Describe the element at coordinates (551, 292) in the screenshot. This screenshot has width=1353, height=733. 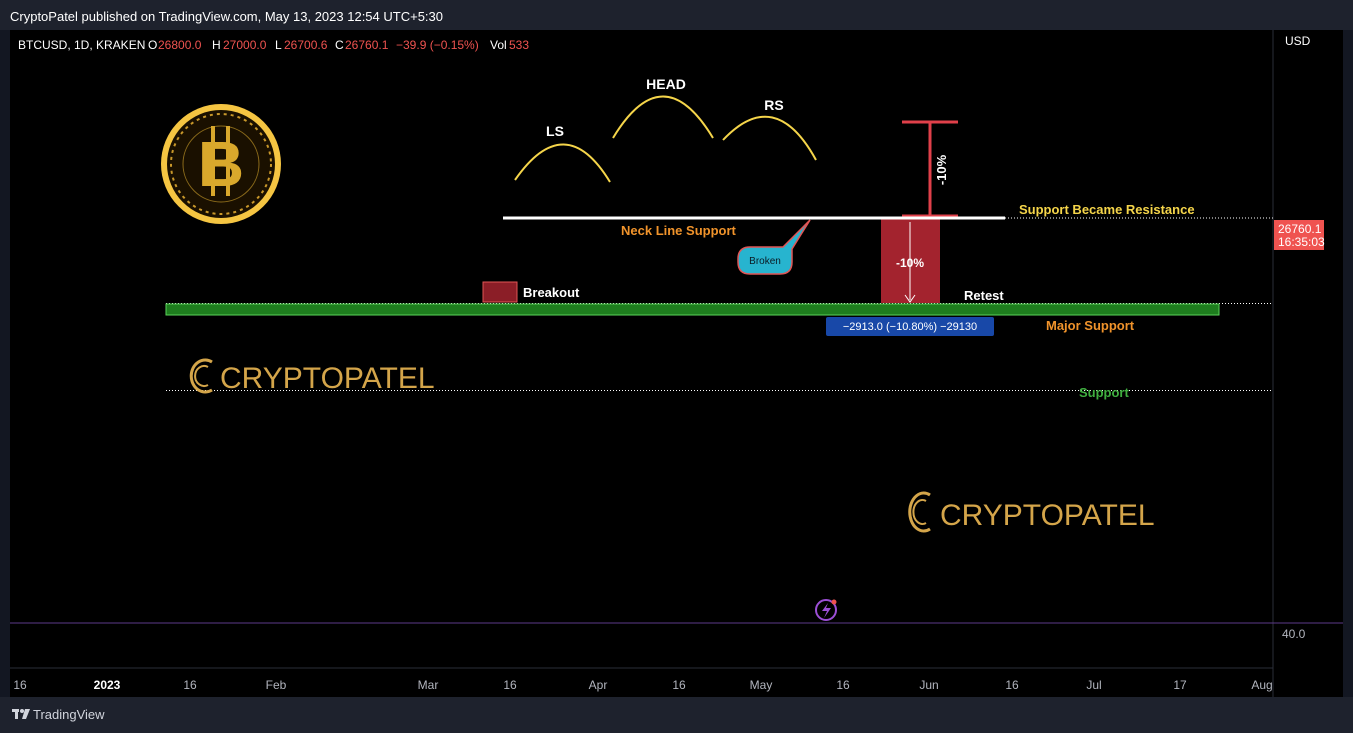
I see `breakout-label: Breakout` at that location.